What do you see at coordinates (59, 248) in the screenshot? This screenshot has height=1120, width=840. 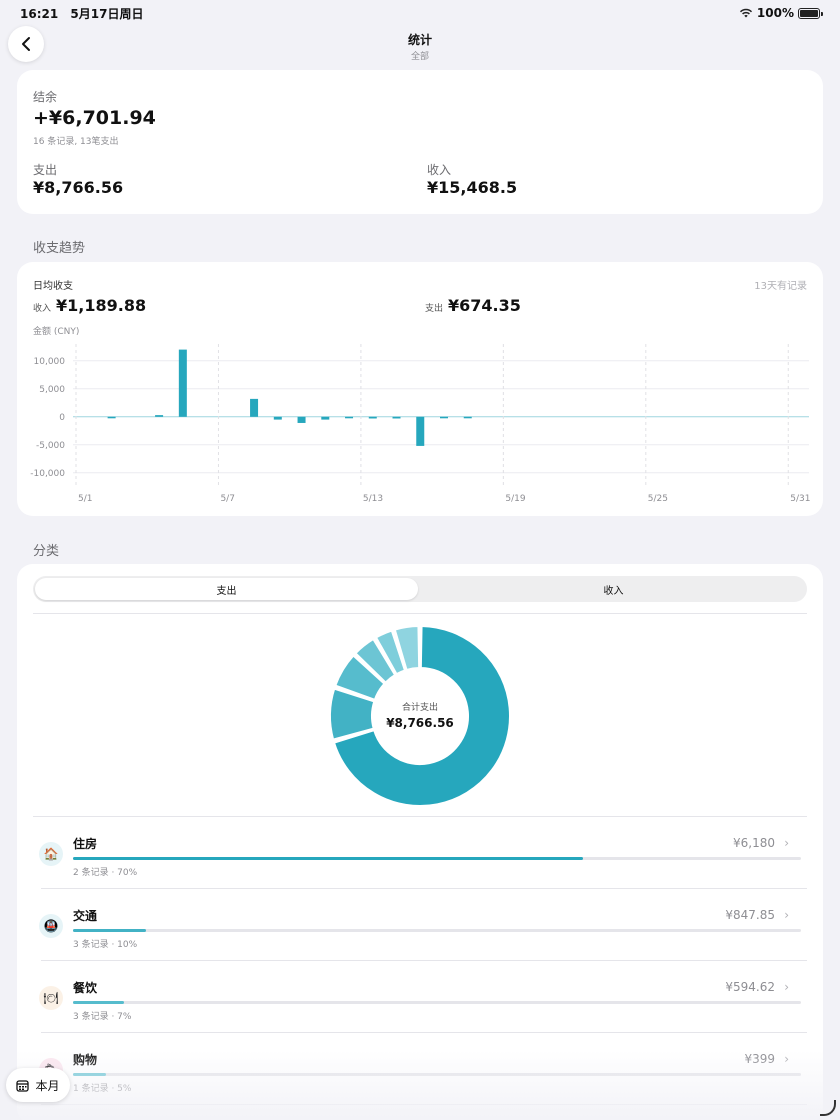 I see `trend-section-title: 收支趋势` at bounding box center [59, 248].